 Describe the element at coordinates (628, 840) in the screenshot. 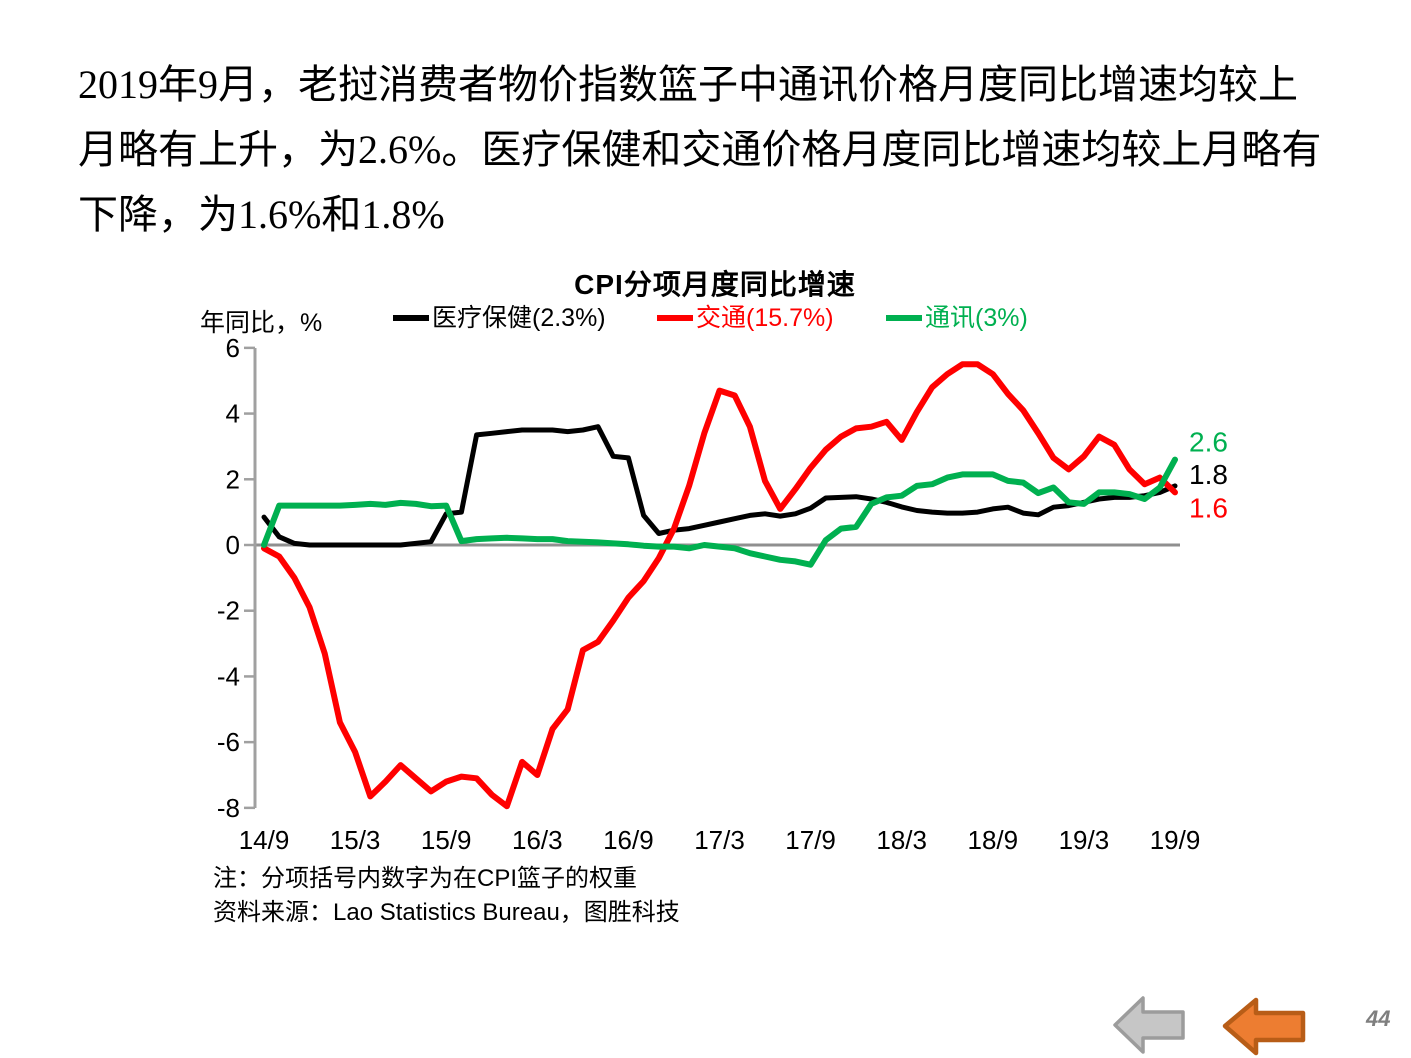

I see `x-axis-tick-label: 16/9` at that location.